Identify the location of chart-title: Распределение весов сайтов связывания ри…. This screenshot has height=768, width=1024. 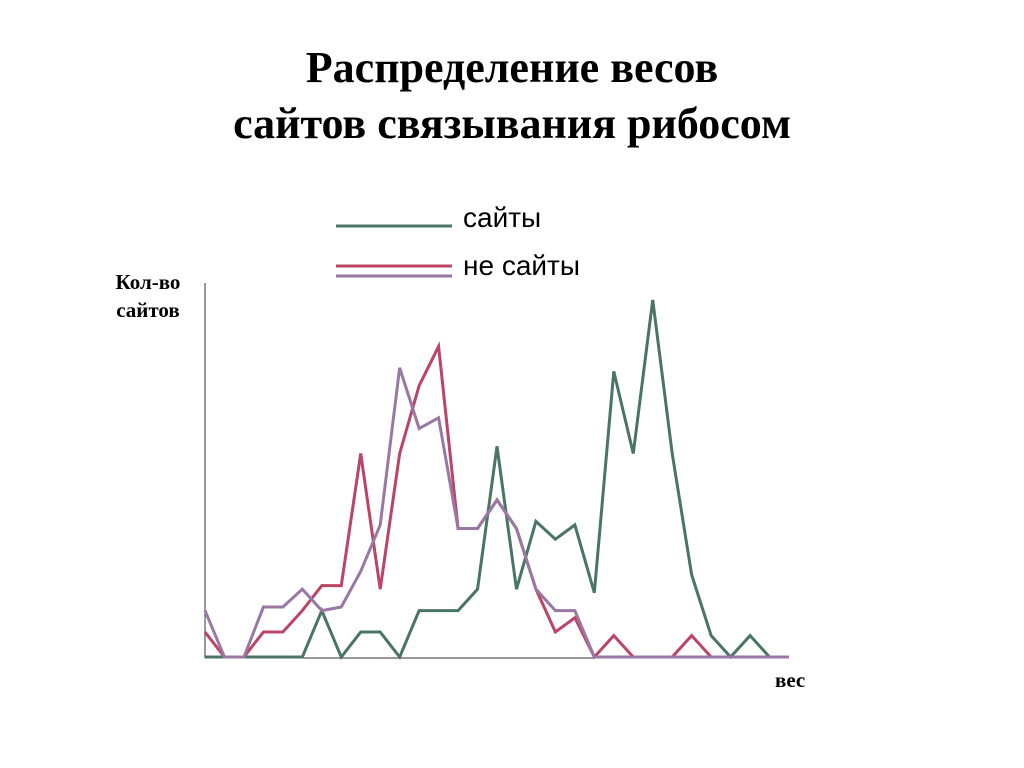
(512, 96).